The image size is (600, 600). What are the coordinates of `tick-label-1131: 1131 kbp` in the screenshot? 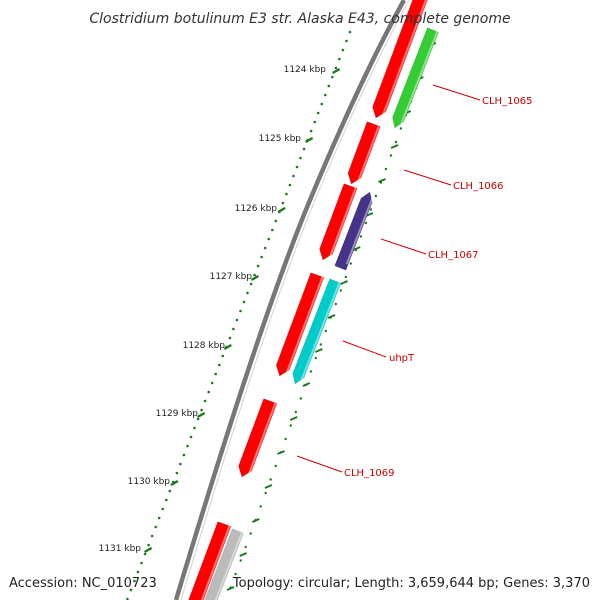 It's located at (120, 549).